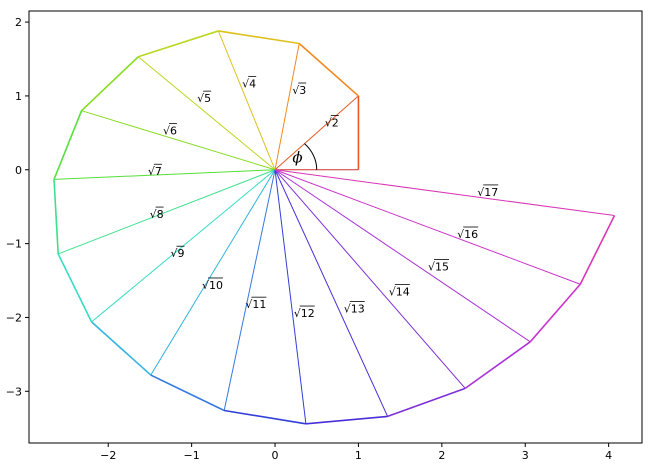  I want to click on segment-label: √10, so click(212, 284).